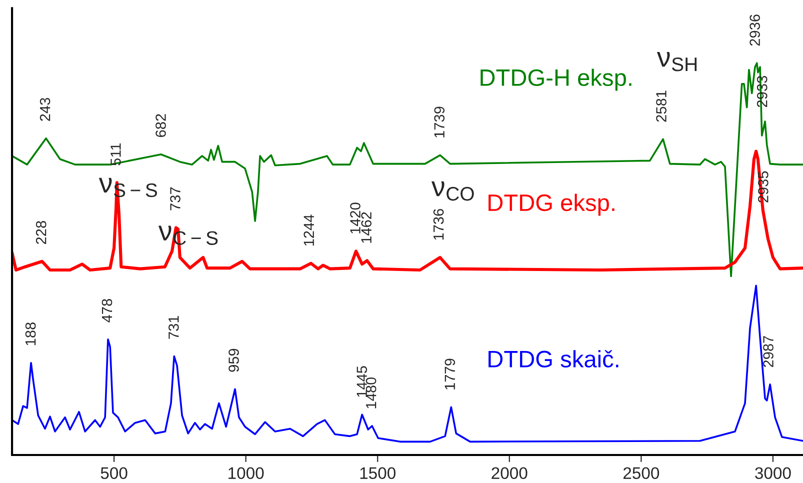  Describe the element at coordinates (246, 473) in the screenshot. I see `x-tick-label: 1000` at that location.